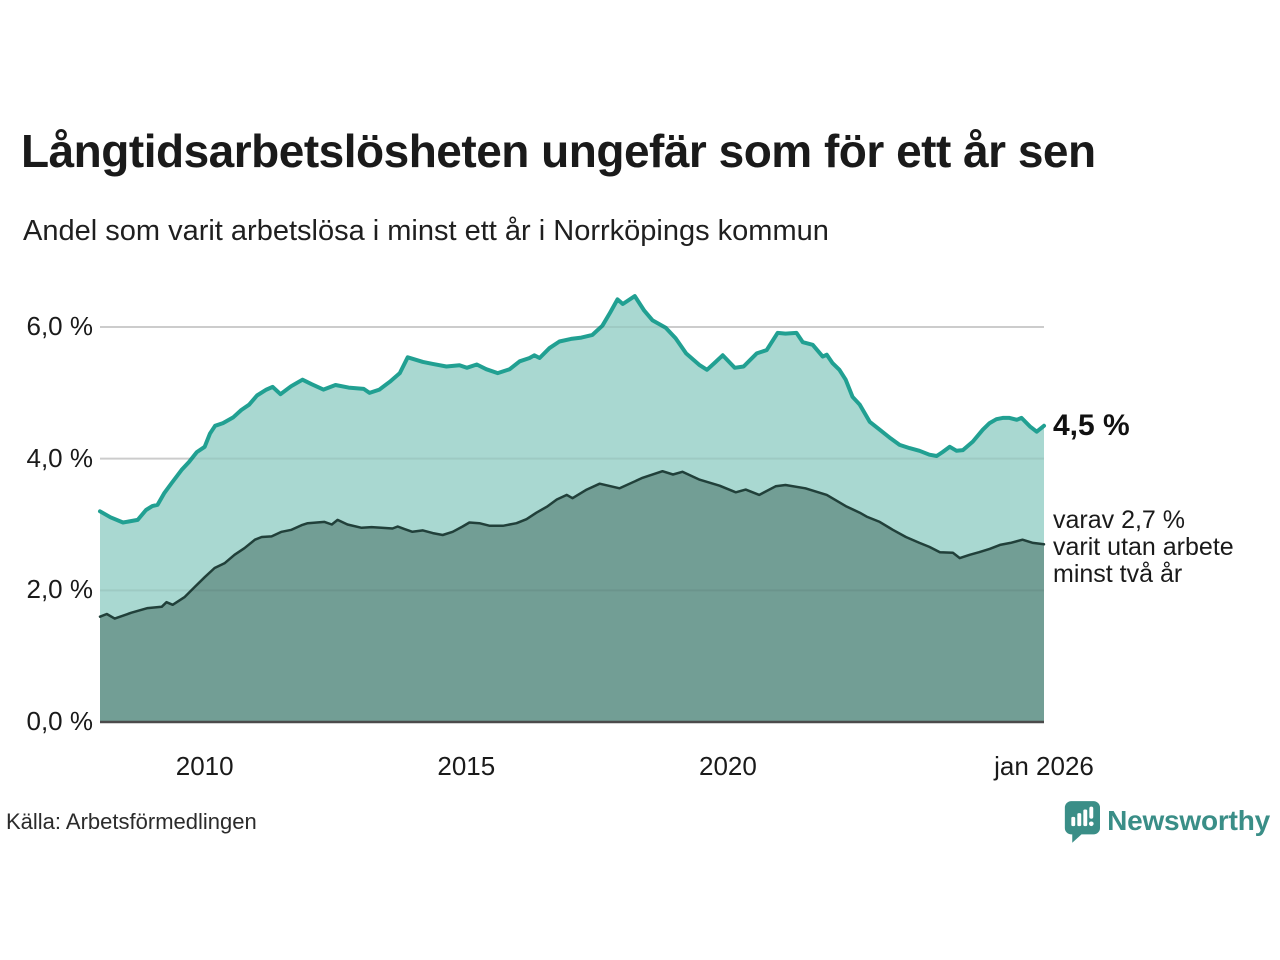  What do you see at coordinates (60, 720) in the screenshot?
I see `y-axis-tick-label: 0,0 %` at bounding box center [60, 720].